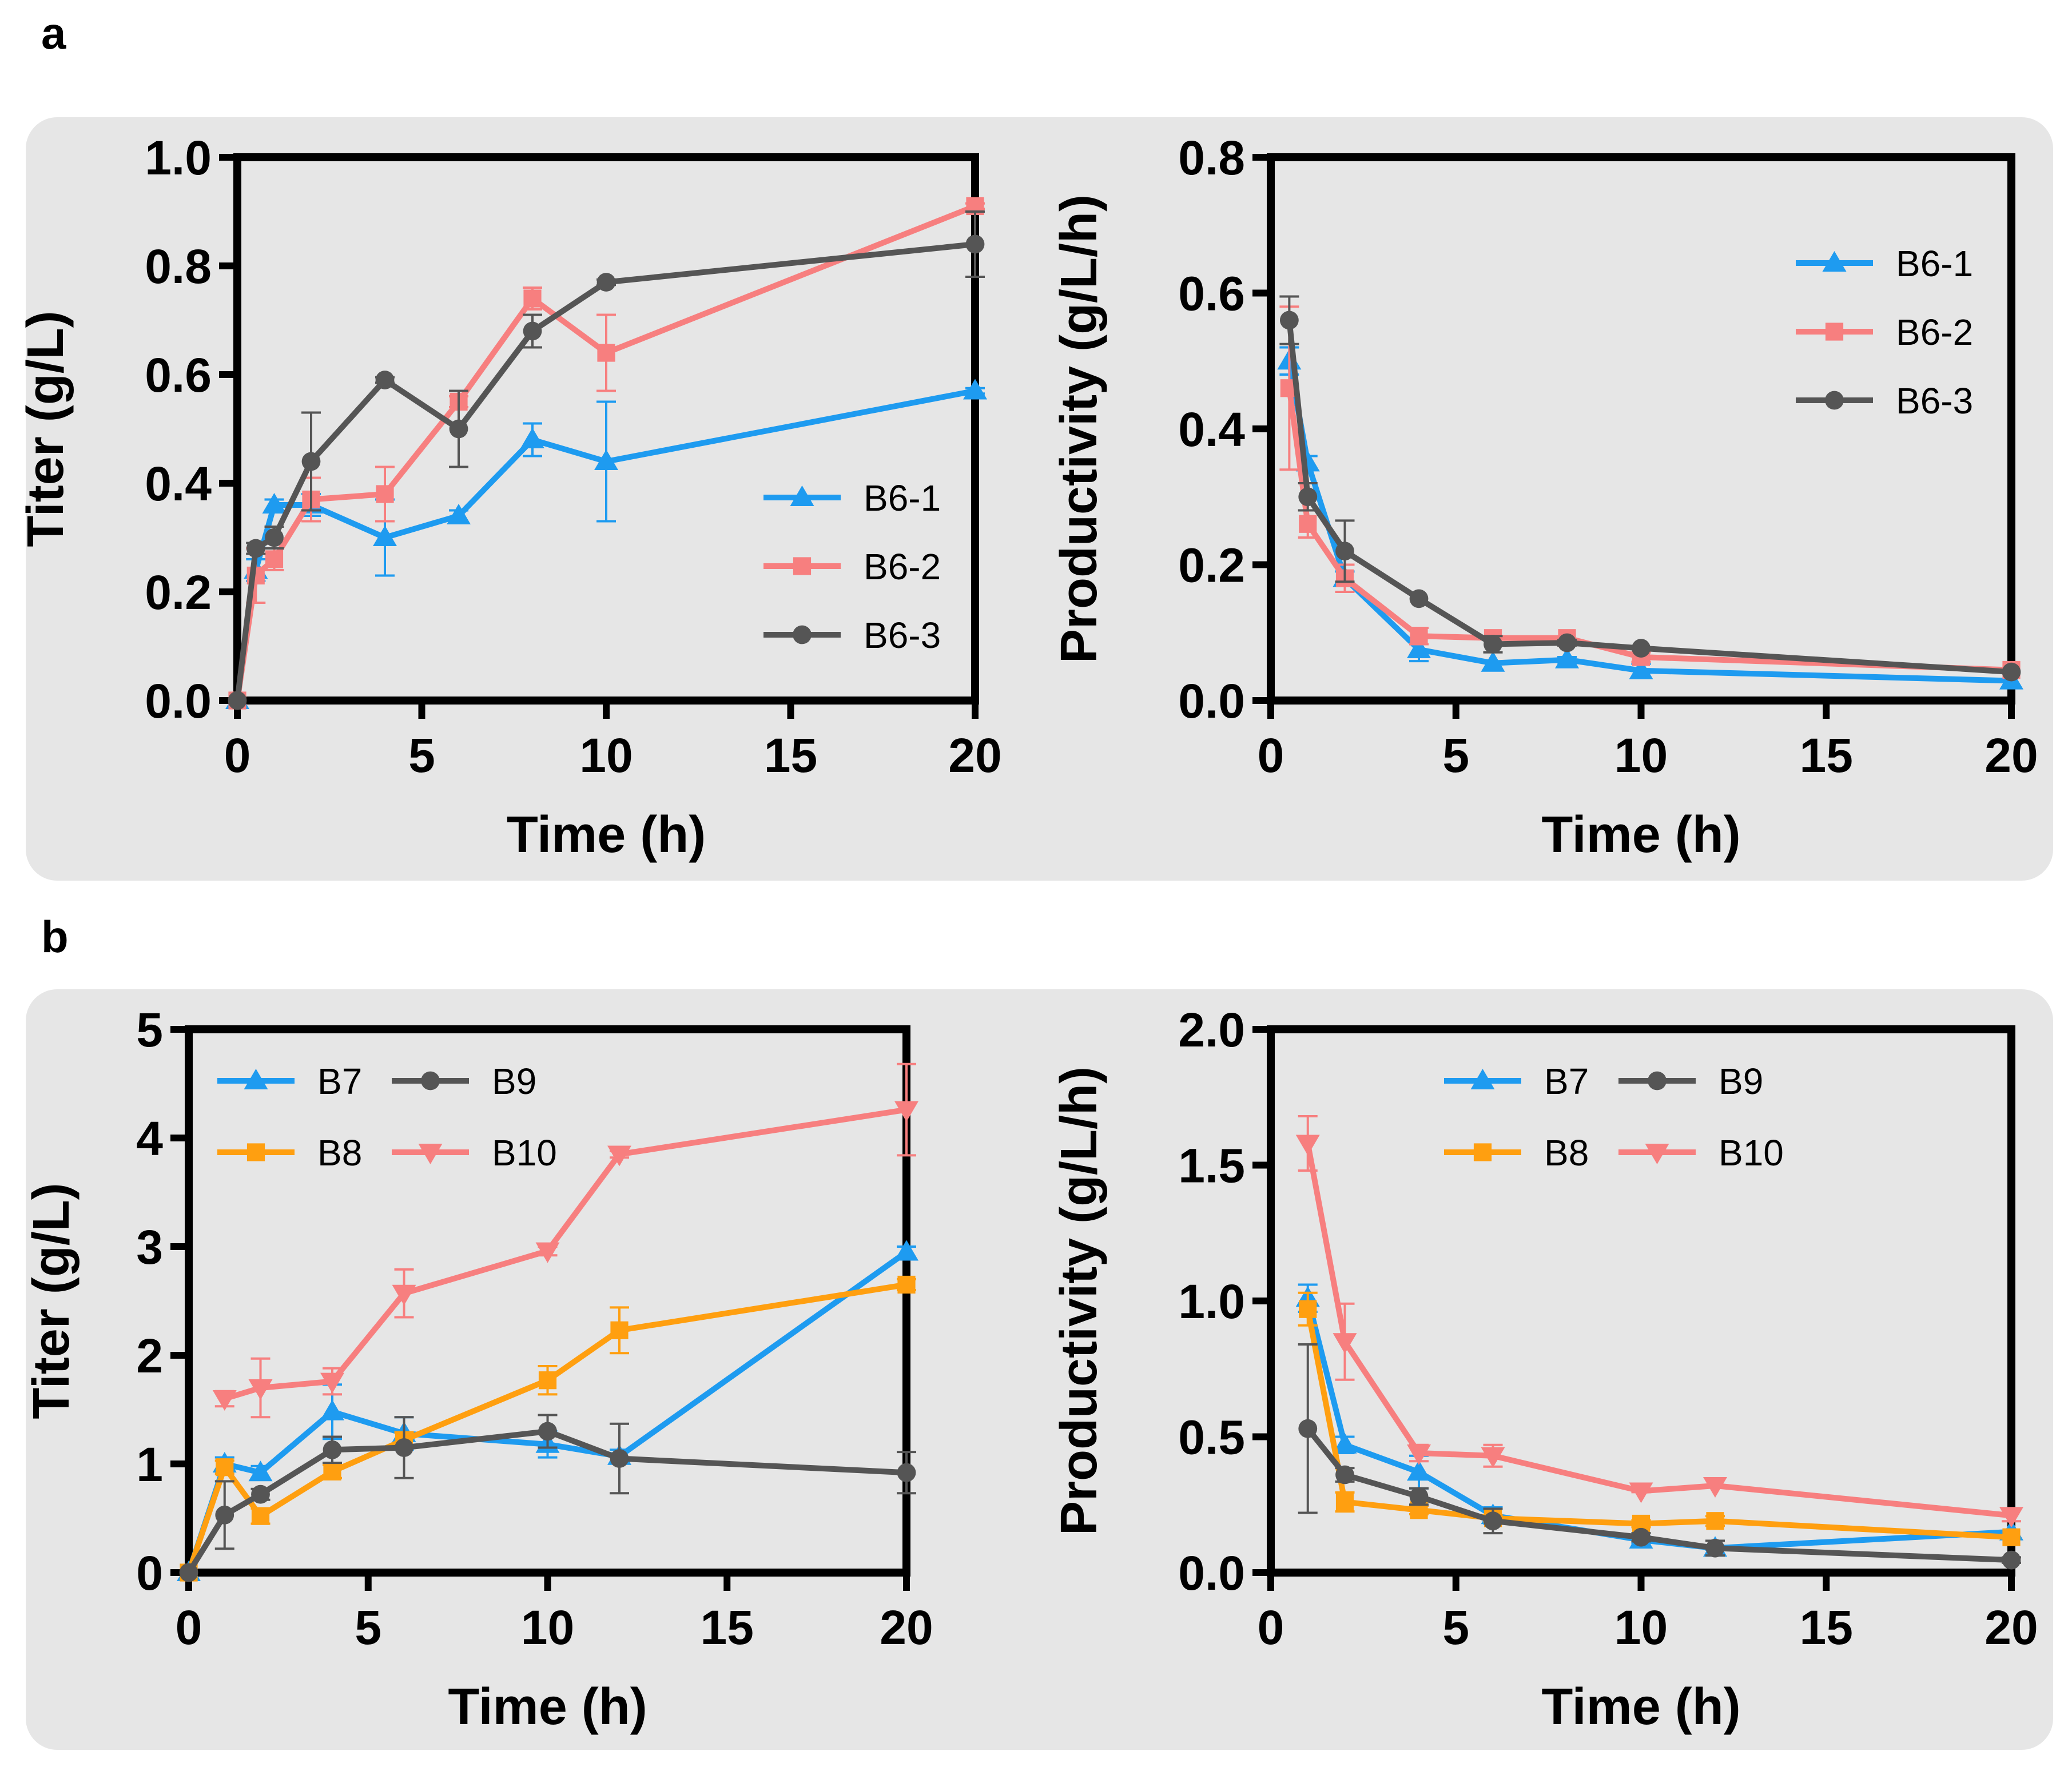  Describe the element at coordinates (1516, 1081) in the screenshot. I see `legend-item-b7: B7` at that location.